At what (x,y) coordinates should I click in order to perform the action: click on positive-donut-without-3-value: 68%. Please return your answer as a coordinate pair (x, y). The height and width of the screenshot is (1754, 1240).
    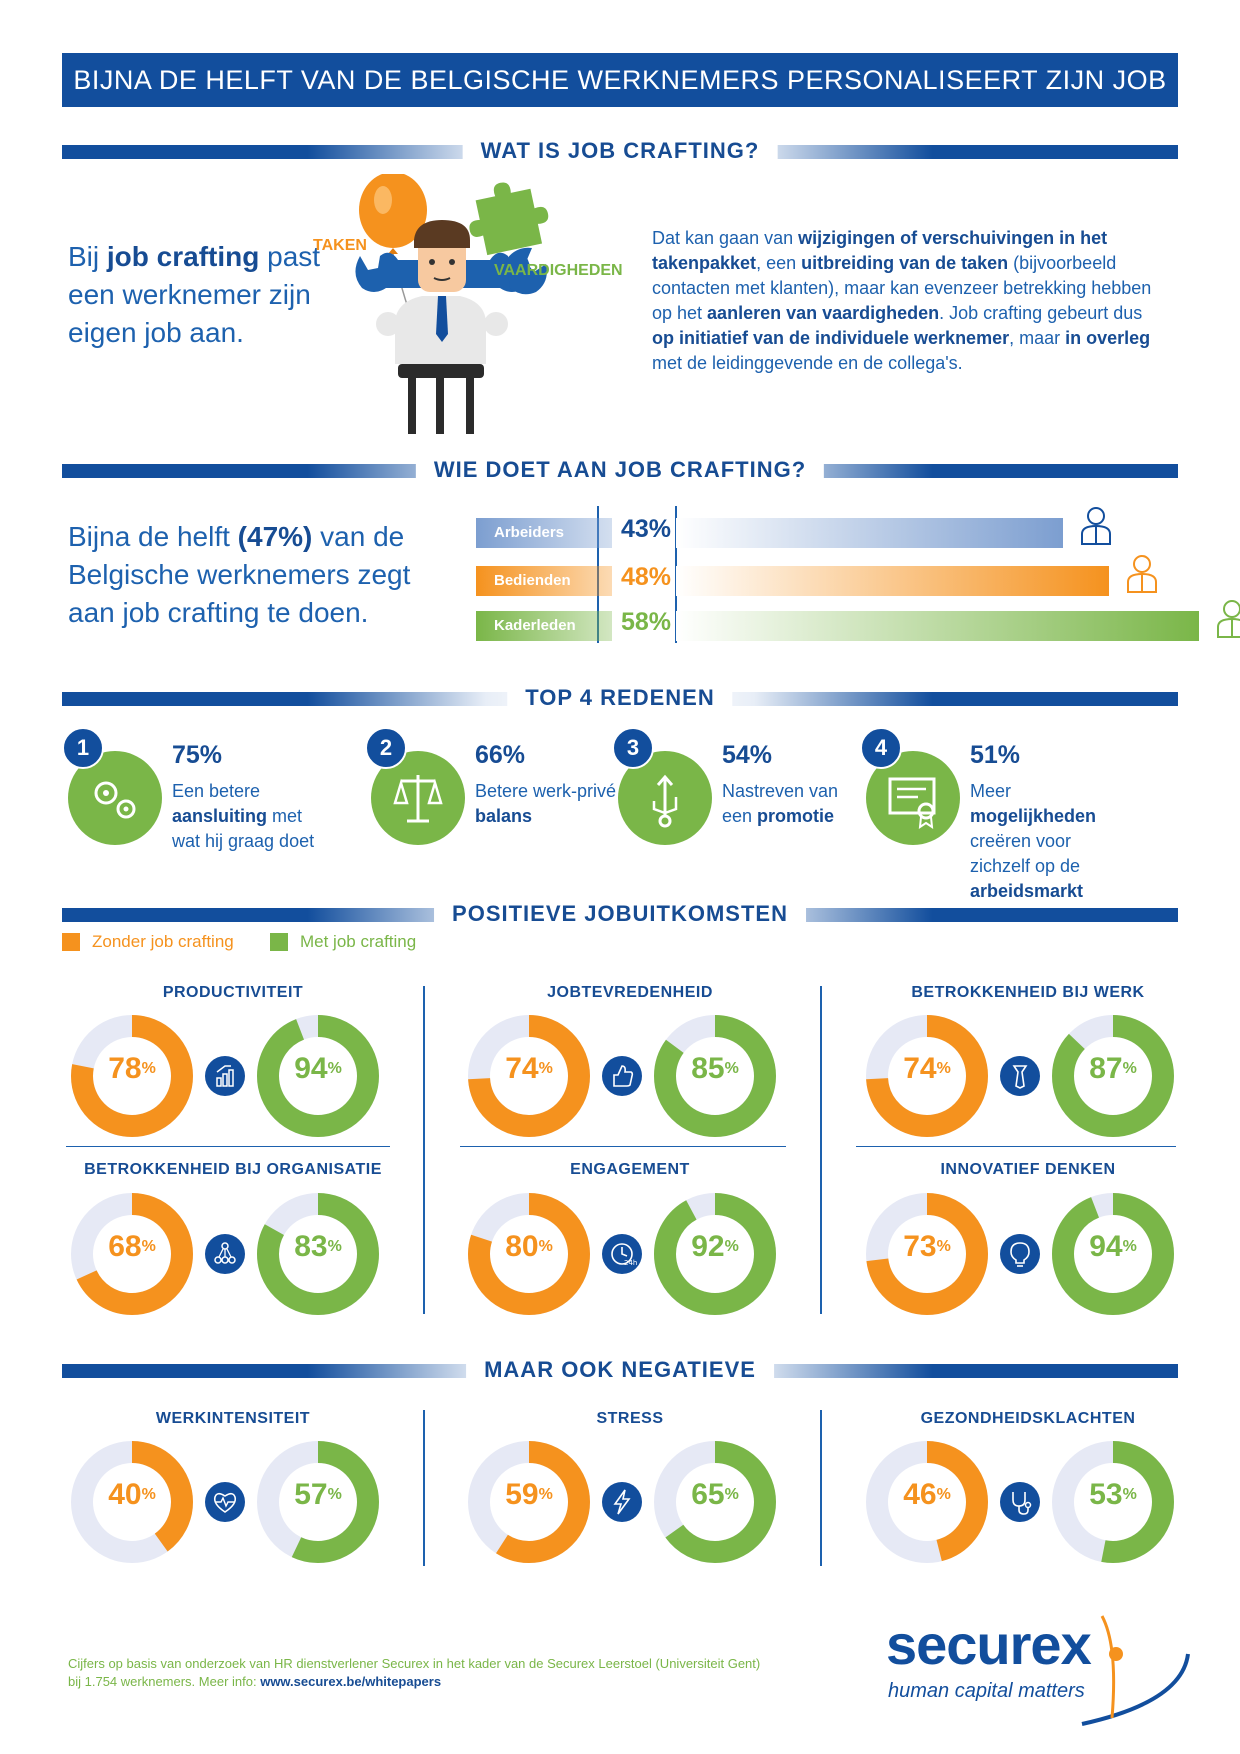
    Looking at the image, I should click on (132, 1246).